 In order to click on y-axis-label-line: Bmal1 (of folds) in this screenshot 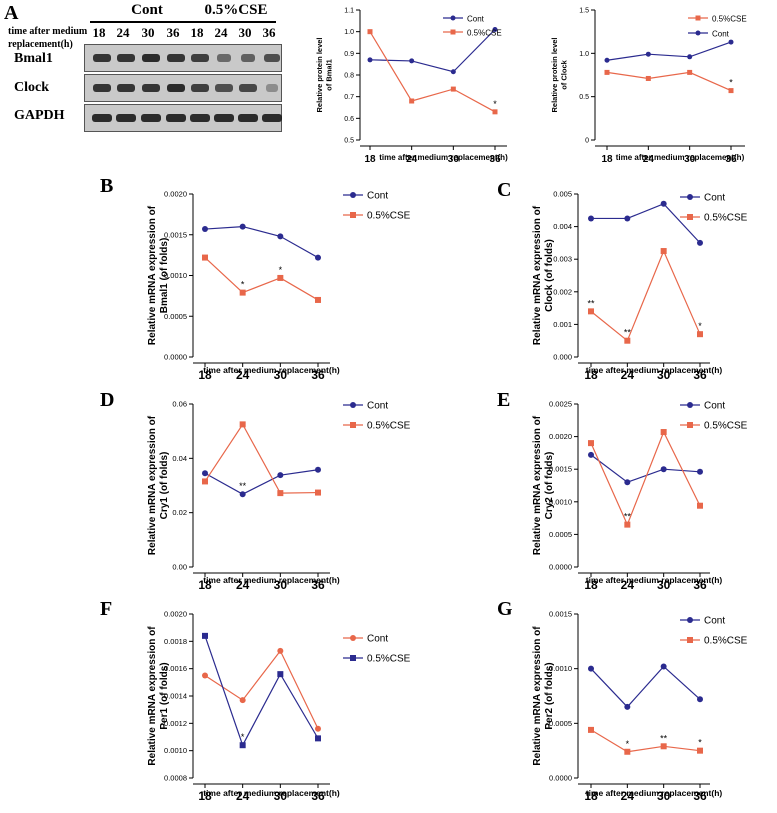, I will do `click(164, 276)`.